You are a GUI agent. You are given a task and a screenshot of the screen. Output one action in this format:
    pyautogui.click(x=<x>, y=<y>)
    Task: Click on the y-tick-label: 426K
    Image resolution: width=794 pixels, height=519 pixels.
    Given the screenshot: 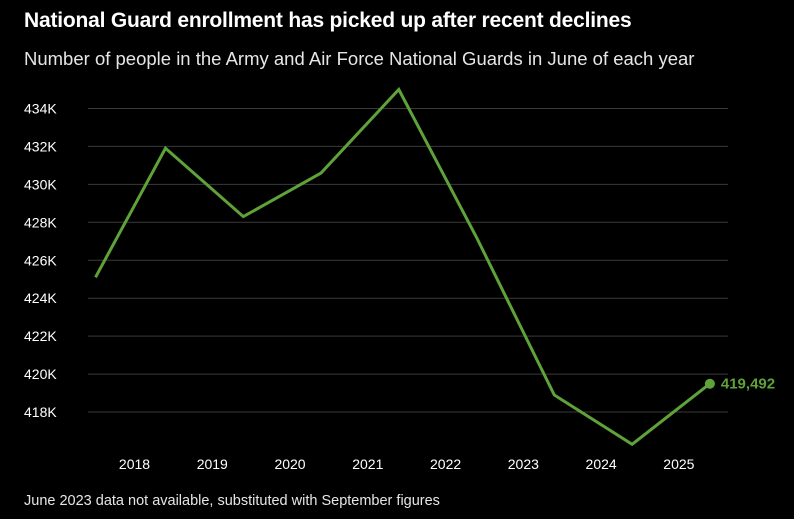 What is the action you would take?
    pyautogui.click(x=40, y=260)
    